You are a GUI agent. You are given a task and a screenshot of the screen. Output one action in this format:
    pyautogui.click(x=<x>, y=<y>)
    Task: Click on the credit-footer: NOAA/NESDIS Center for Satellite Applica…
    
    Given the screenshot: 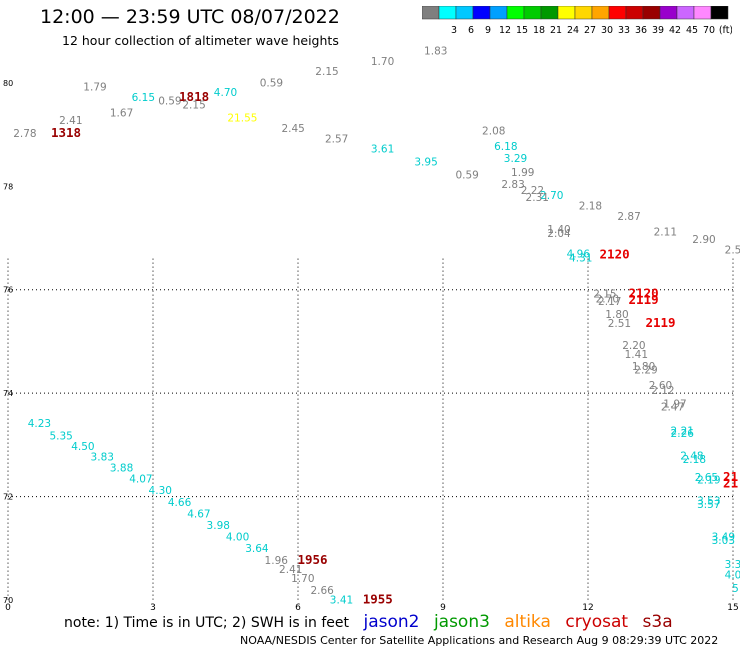 What is the action you would take?
    pyautogui.click(x=479, y=640)
    